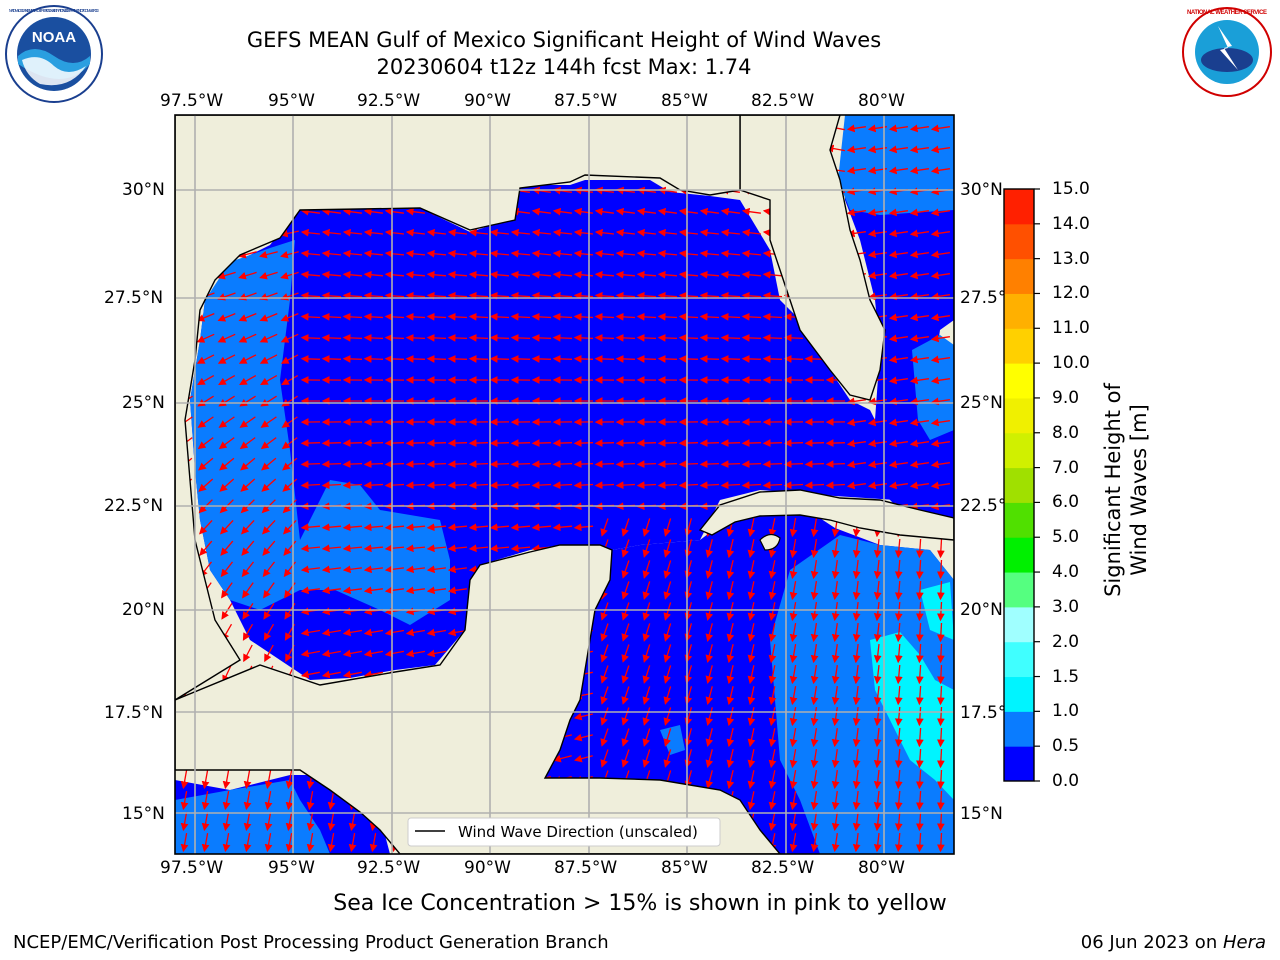  I want to click on lat-tick-right: 15°N, so click(981, 814).